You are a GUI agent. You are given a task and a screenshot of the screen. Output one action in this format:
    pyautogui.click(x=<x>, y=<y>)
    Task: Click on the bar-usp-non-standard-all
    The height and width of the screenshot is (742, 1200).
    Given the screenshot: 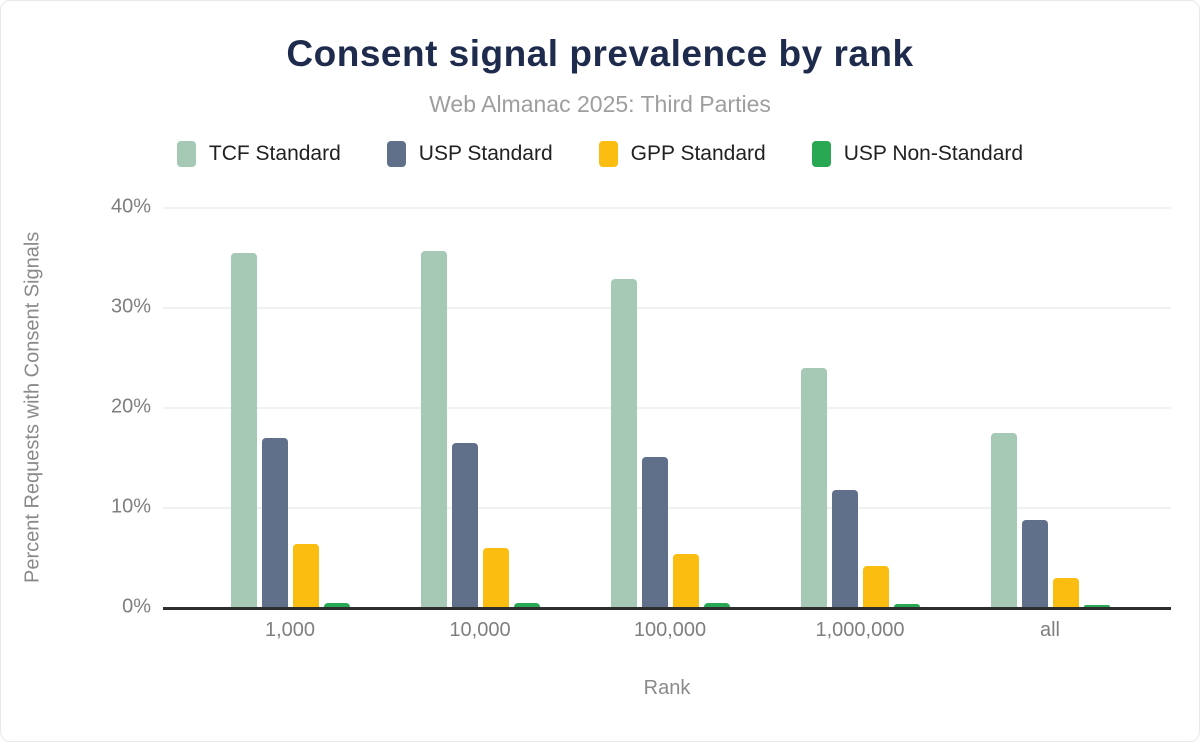 What is the action you would take?
    pyautogui.click(x=1096, y=606)
    